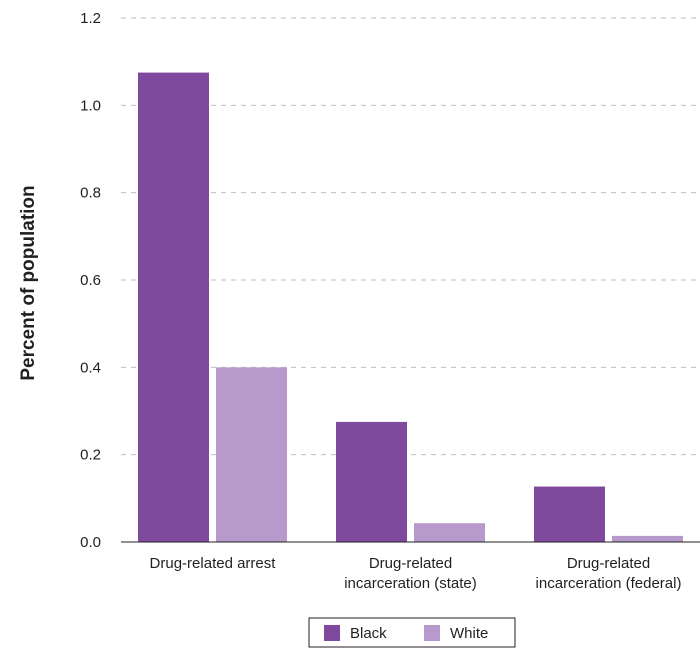  Describe the element at coordinates (213, 563) in the screenshot. I see `x-category-label: Drug-related arrest` at that location.